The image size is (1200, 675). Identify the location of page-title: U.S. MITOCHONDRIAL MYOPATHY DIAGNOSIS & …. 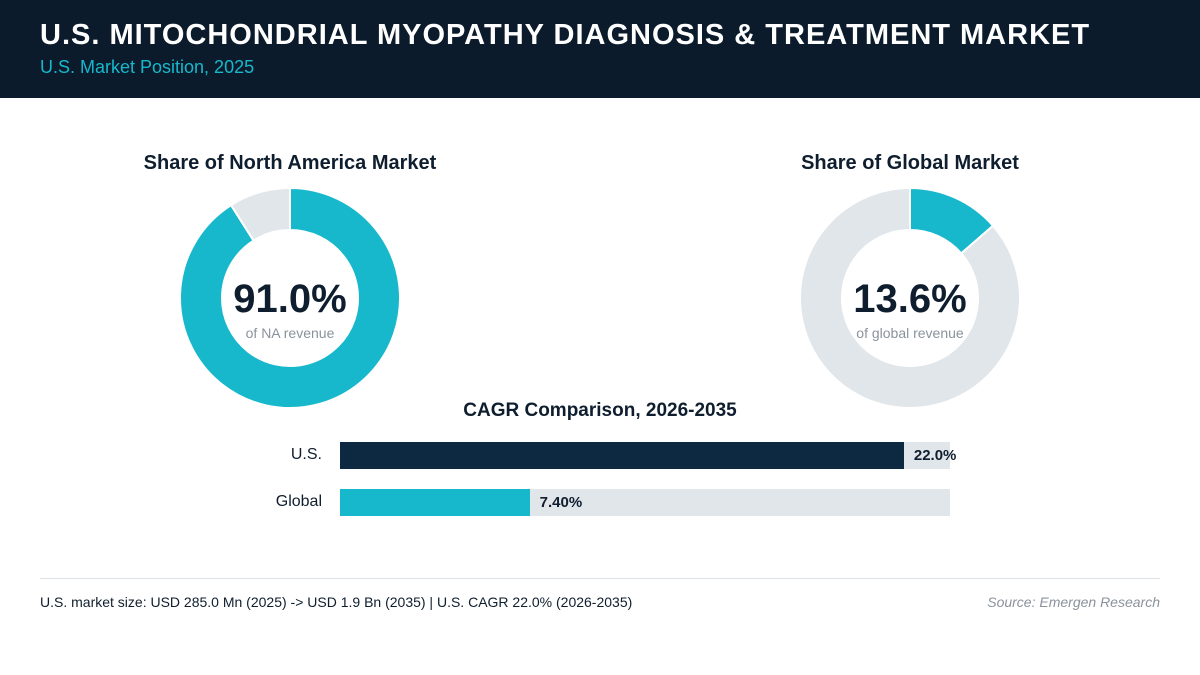
(565, 35).